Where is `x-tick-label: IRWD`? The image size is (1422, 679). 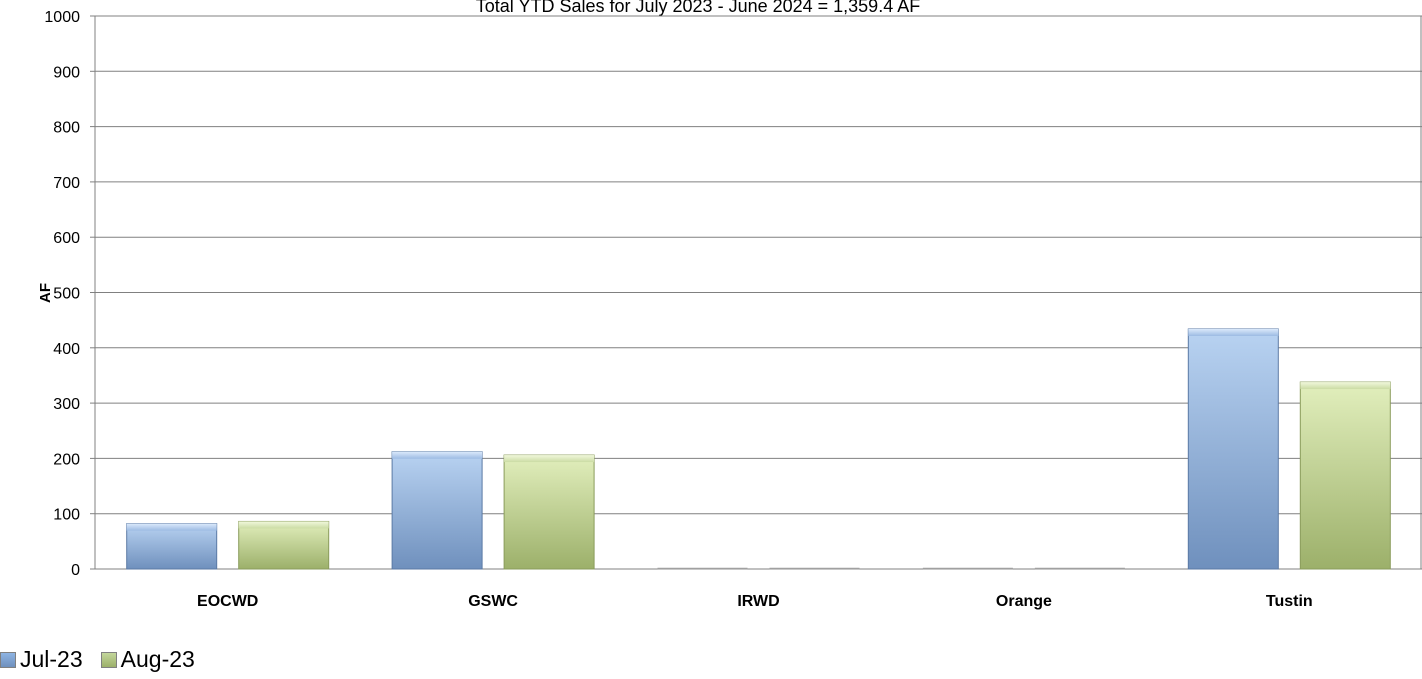
x-tick-label: IRWD is located at coordinates (758, 601).